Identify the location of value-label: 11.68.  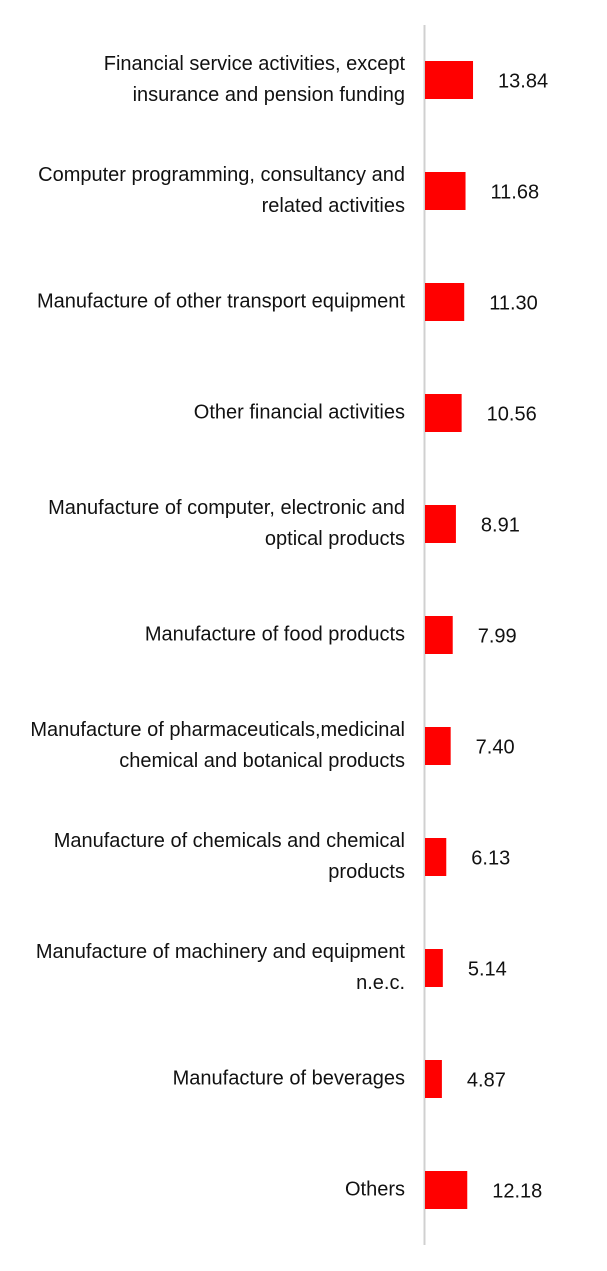
(515, 192).